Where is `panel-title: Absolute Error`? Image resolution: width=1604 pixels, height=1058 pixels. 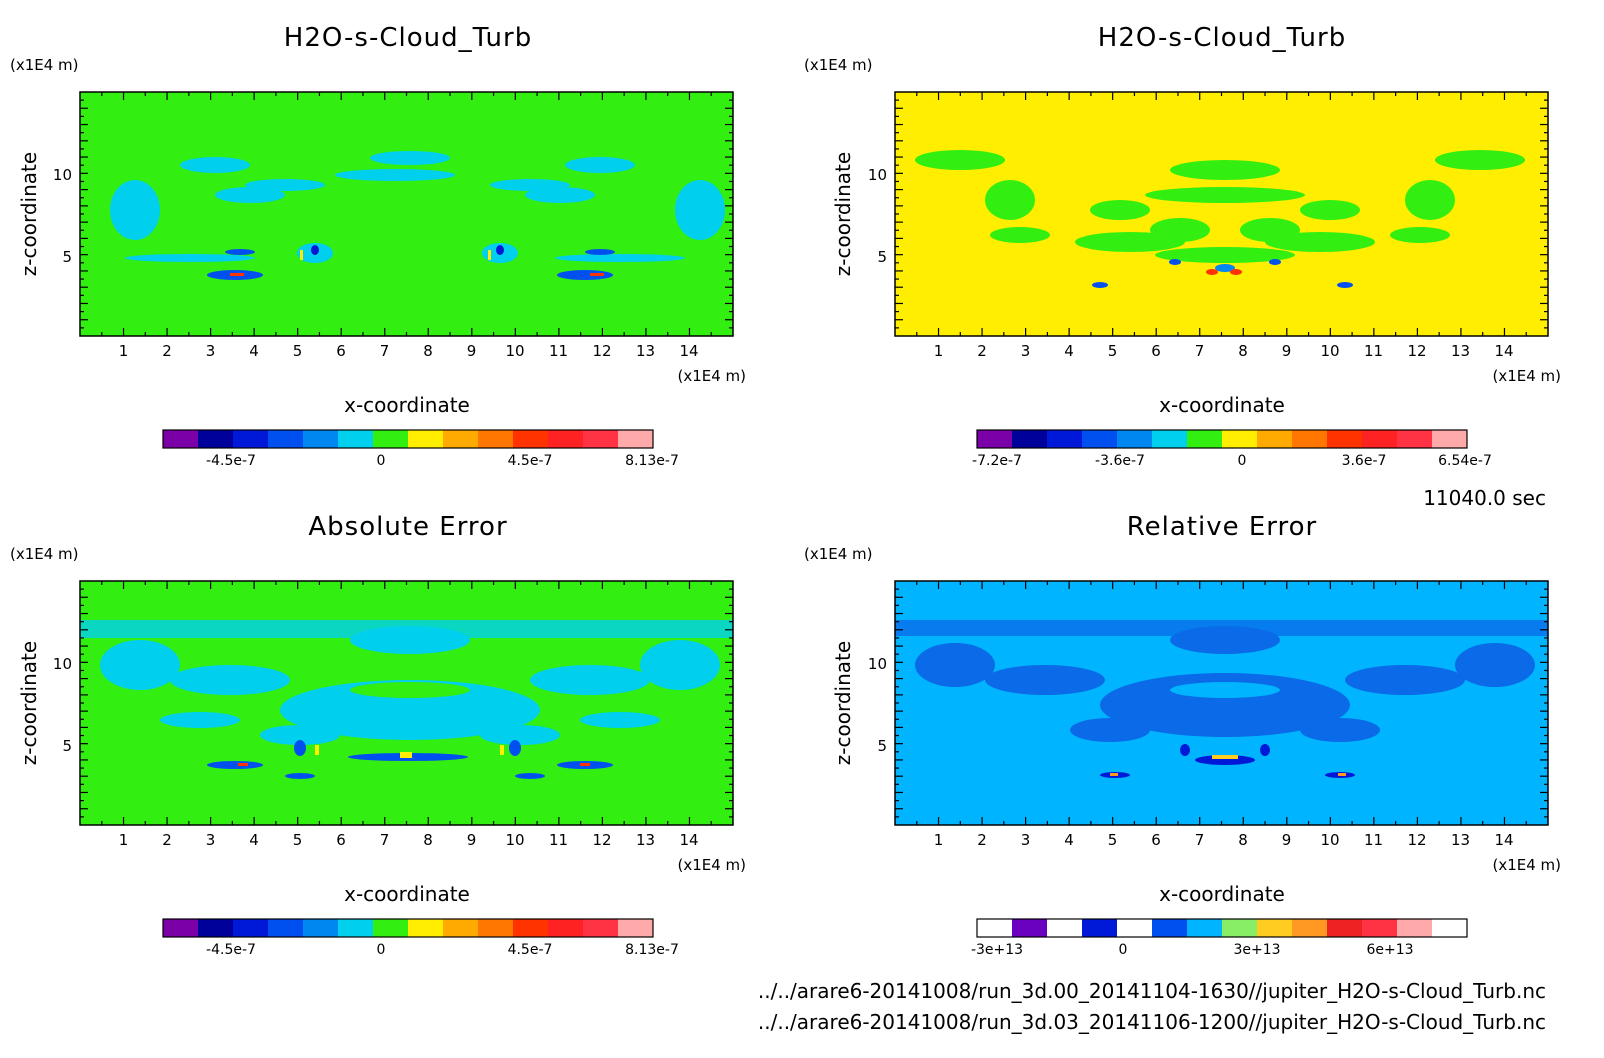 panel-title: Absolute Error is located at coordinates (407, 527).